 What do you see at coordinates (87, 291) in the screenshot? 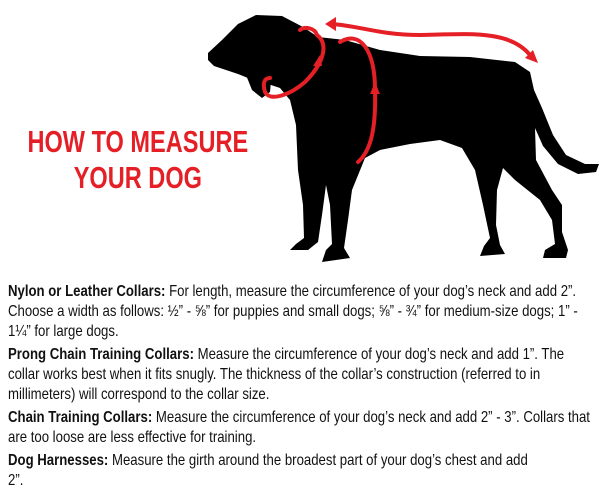
I see `section-label: Nylon or Leather Collars:` at bounding box center [87, 291].